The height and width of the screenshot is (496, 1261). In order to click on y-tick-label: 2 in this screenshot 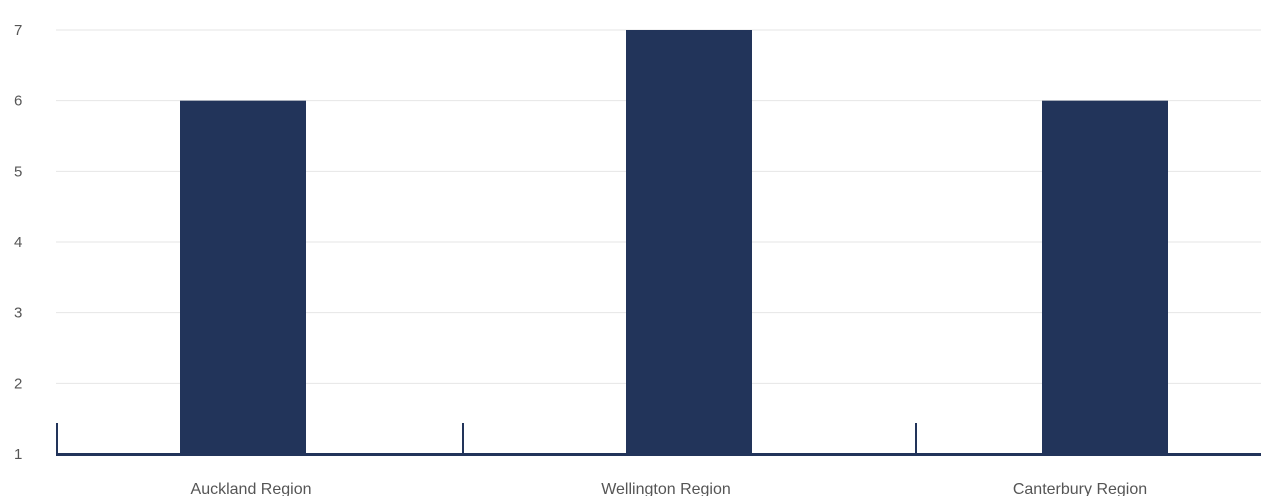, I will do `click(18, 383)`.